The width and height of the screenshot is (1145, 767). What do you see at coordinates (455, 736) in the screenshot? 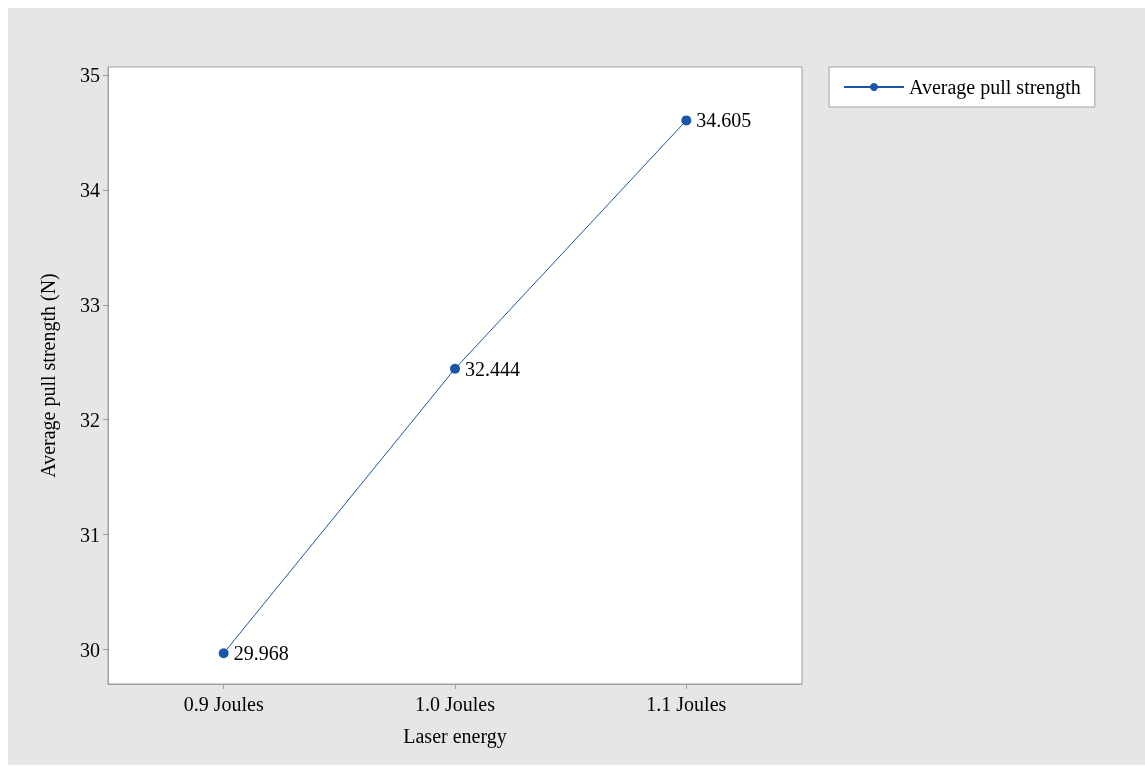
I see `x-axis-title: Laser energy` at bounding box center [455, 736].